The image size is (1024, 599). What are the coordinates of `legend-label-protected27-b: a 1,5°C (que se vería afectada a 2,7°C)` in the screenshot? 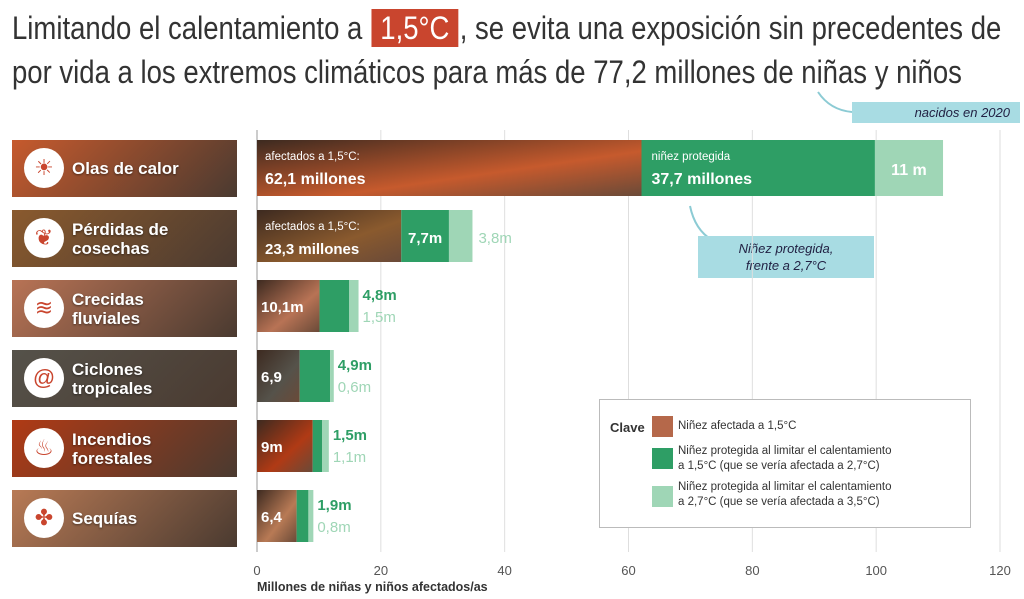 It's located at (779, 466).